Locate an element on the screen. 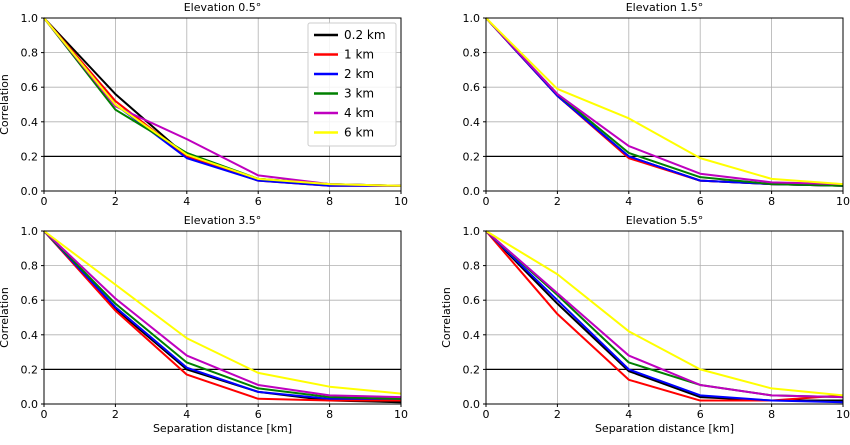 This screenshot has width=850, height=445. legend-entry: 2 km is located at coordinates (359, 74).